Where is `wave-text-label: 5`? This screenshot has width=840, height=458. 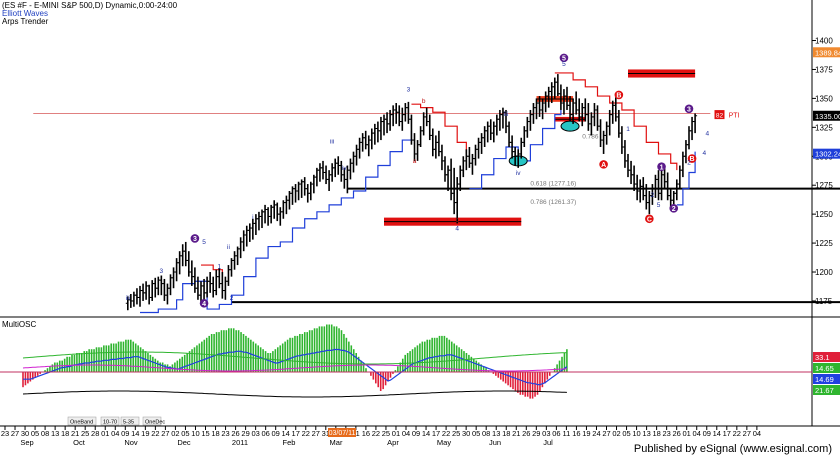
wave-text-label: 5 is located at coordinates (659, 205).